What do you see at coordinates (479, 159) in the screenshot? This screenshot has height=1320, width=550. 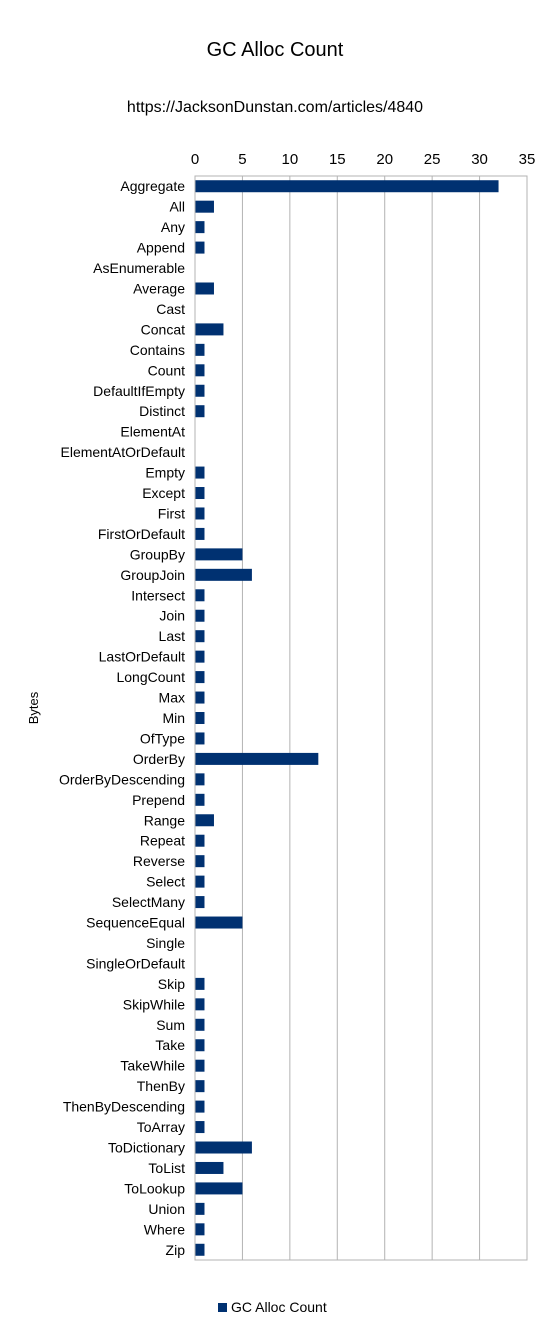 I see `x-tick-label-30: 30` at bounding box center [479, 159].